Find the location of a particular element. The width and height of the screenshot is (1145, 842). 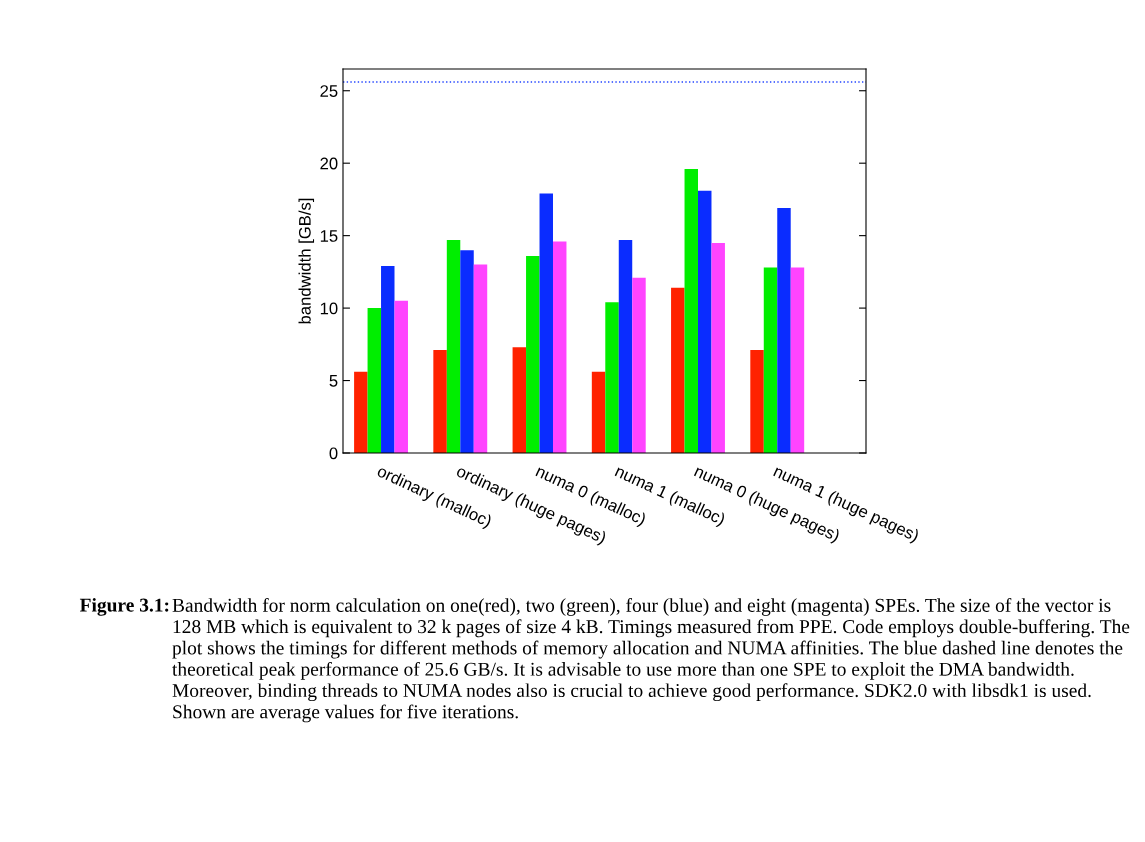

y-tick-label: 20 is located at coordinates (329, 163).